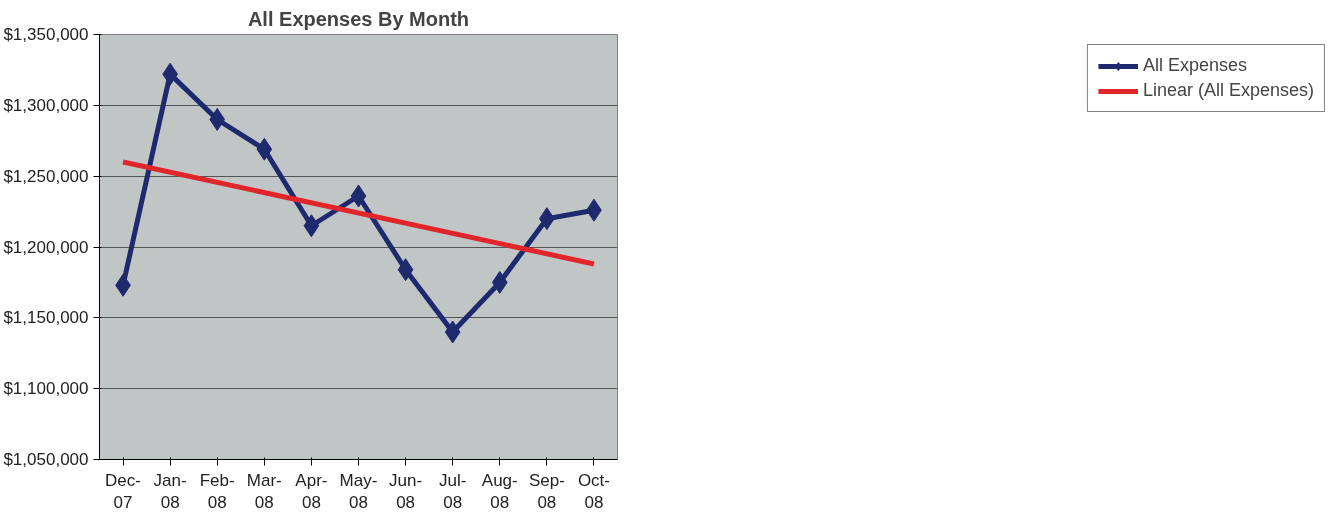 This screenshot has height=520, width=1341. Describe the element at coordinates (594, 491) in the screenshot. I see `x-tick-label: Oct-08` at that location.